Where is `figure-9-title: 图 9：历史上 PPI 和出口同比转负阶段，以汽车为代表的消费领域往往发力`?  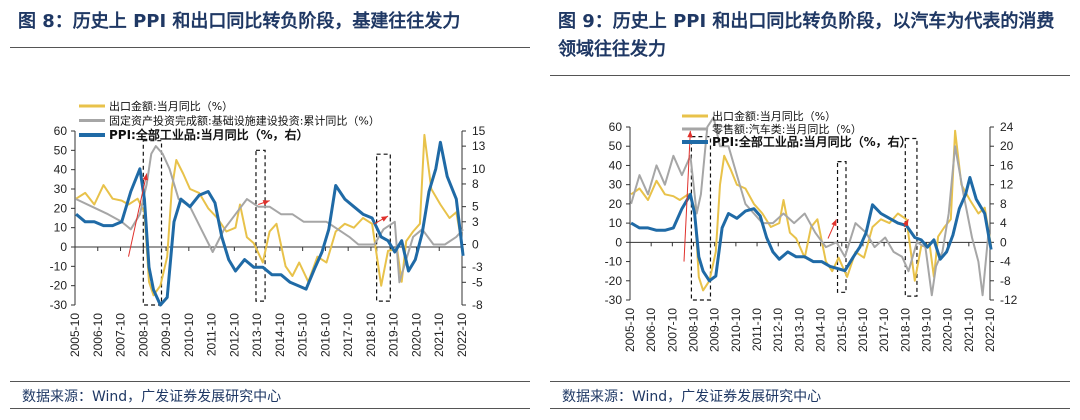
figure-9-title: 图 9：历史上 PPI 和出口同比转负阶段，以汽车为代表的消费领域往往发力 is located at coordinates (810, 36).